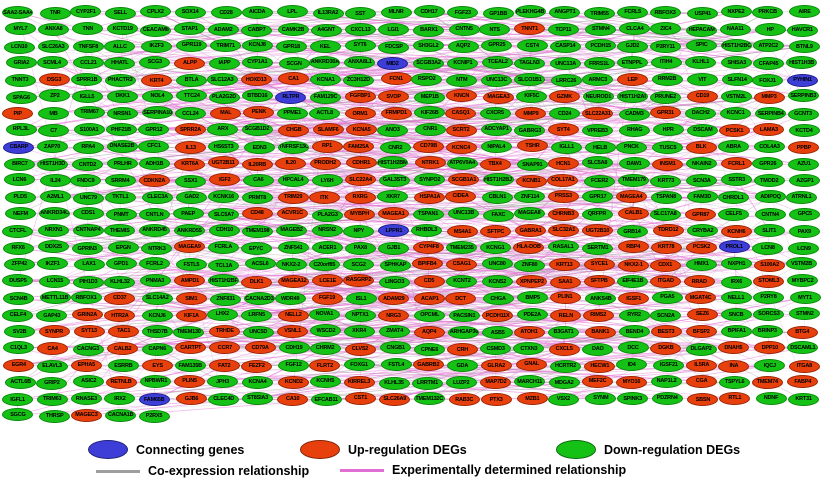 Image resolution: width=825 pixels, height=484 pixels. What do you see at coordinates (601, 46) in the screenshot?
I see `gene-node-pcdh15: PCDH15` at bounding box center [601, 46].